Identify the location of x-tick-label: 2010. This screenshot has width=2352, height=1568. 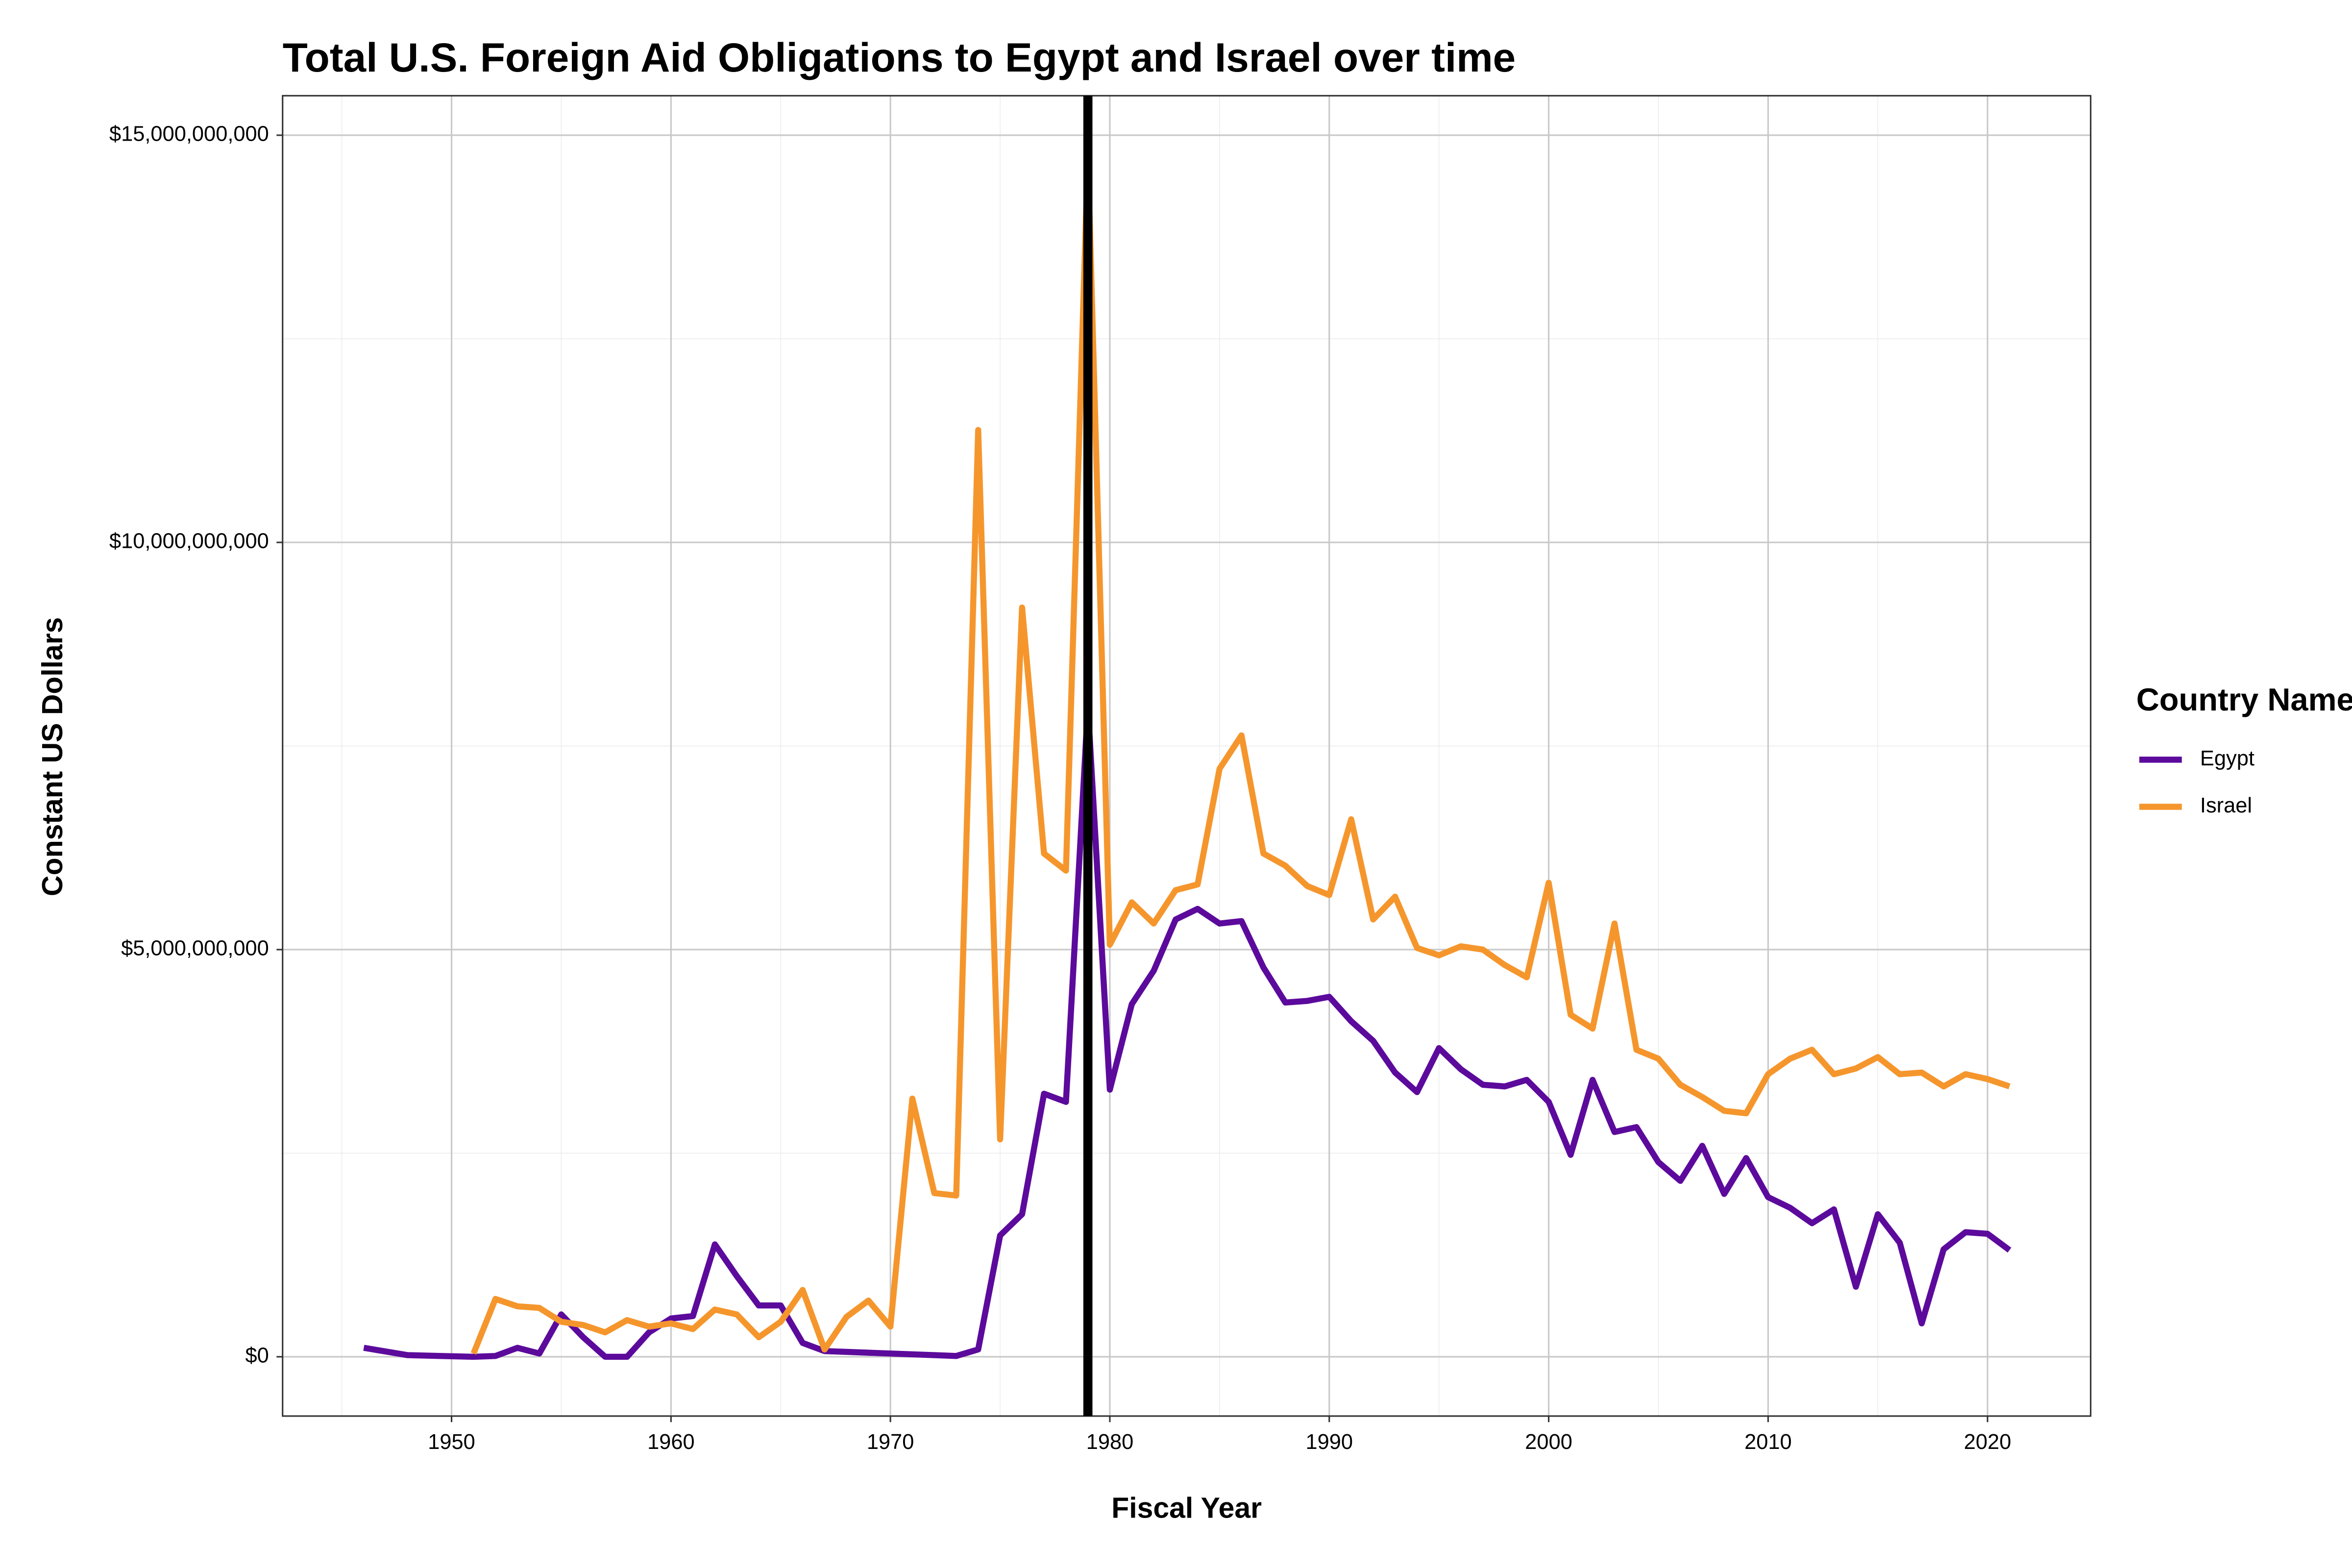
(1768, 1442).